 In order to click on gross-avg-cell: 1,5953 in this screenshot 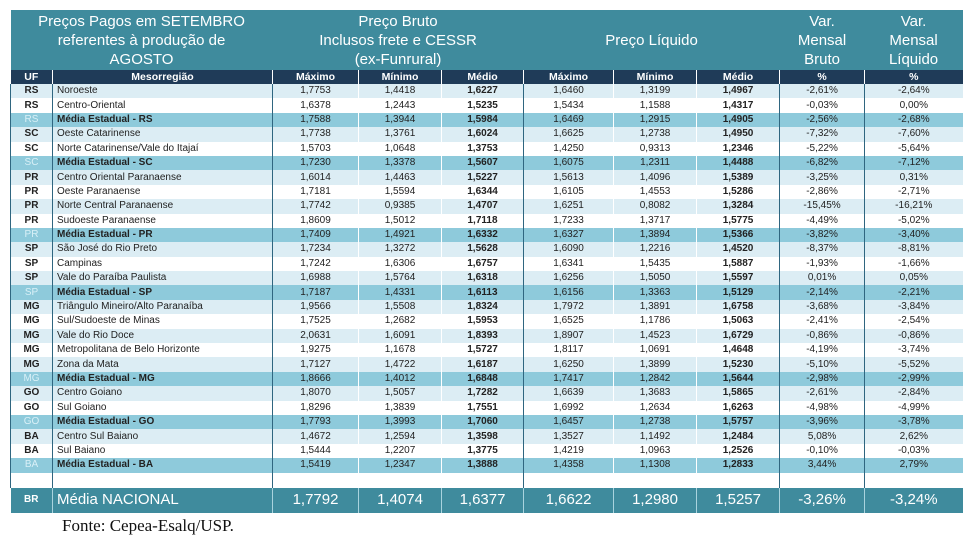, I will do `click(482, 321)`.